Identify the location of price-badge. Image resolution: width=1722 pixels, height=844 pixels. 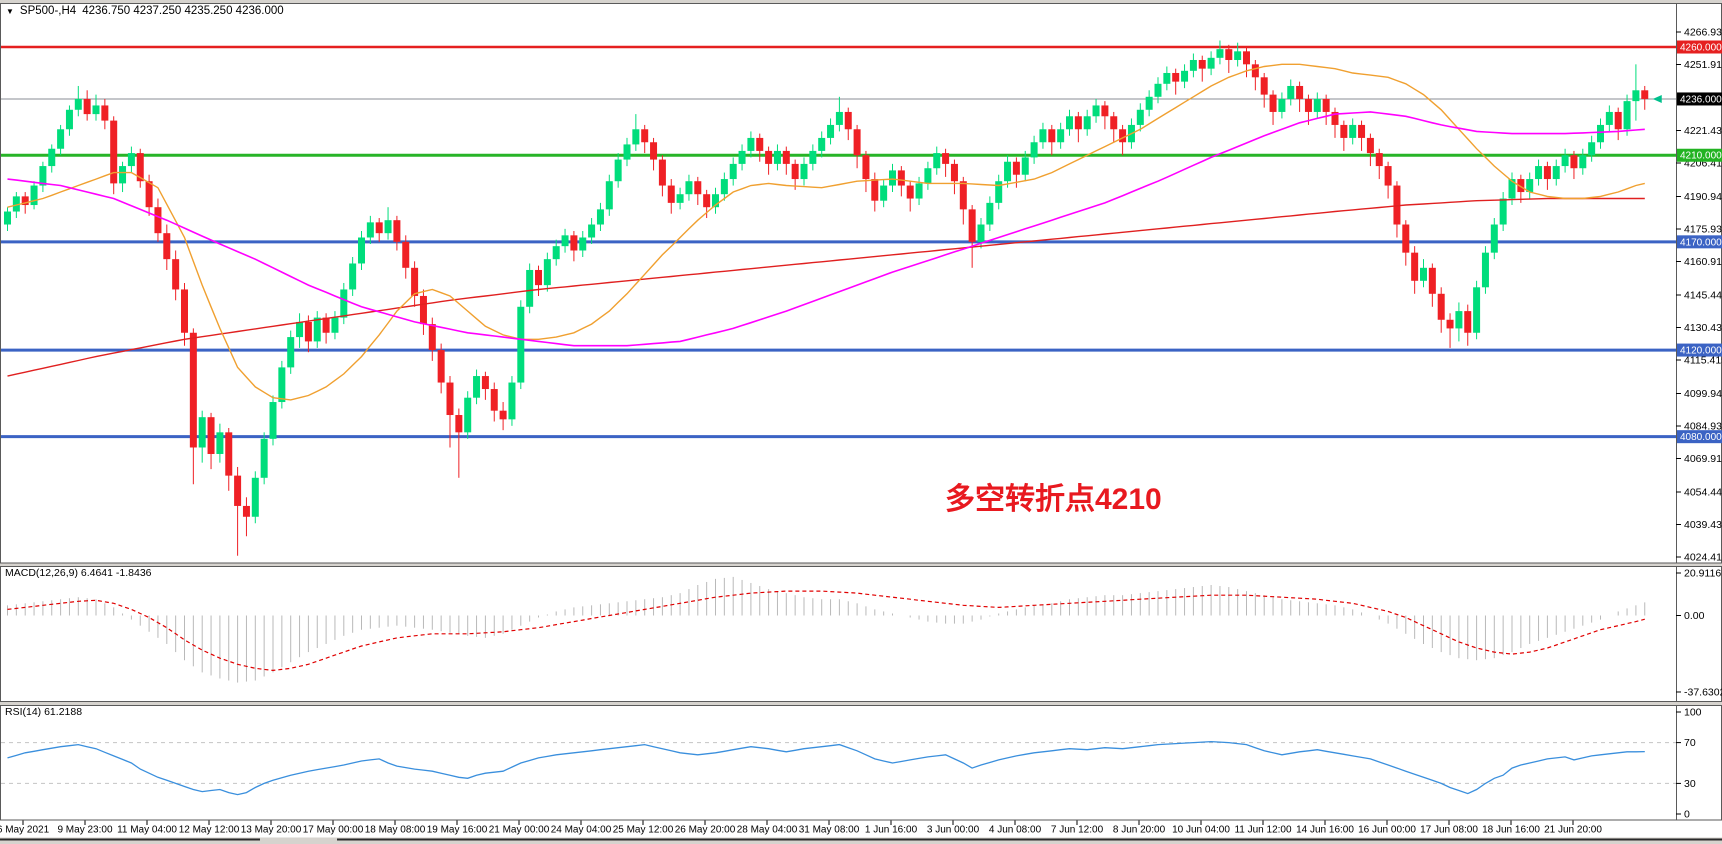
(1699, 99).